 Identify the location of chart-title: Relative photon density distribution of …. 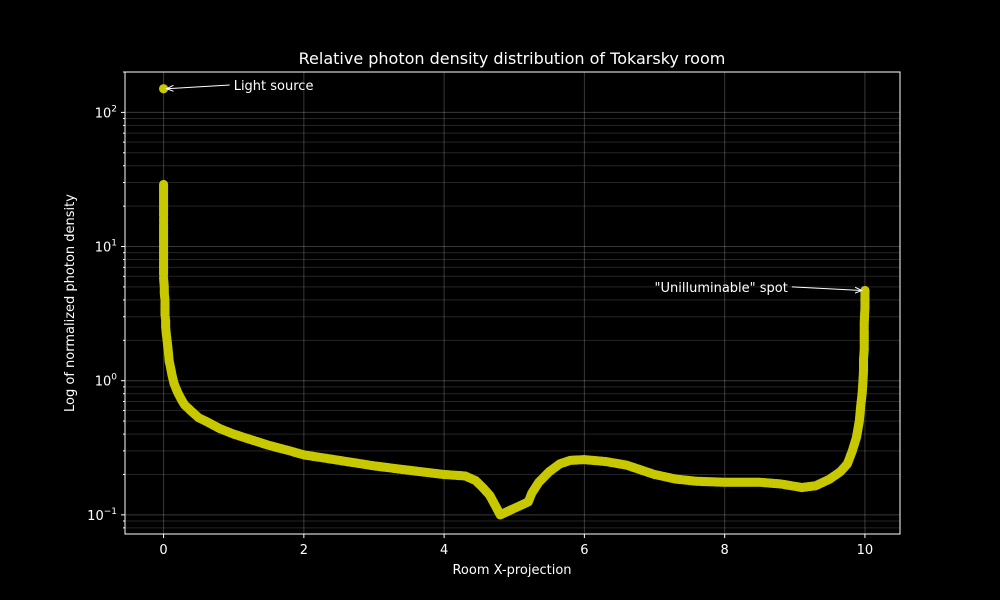
(512, 58).